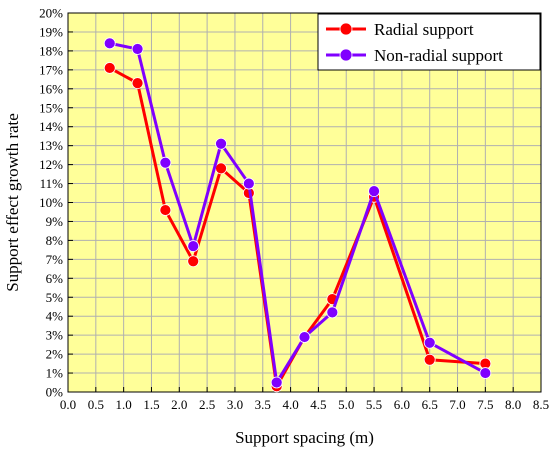 This screenshot has height=456, width=550. What do you see at coordinates (513, 404) in the screenshot?
I see `x-tick-label: 8.0` at bounding box center [513, 404].